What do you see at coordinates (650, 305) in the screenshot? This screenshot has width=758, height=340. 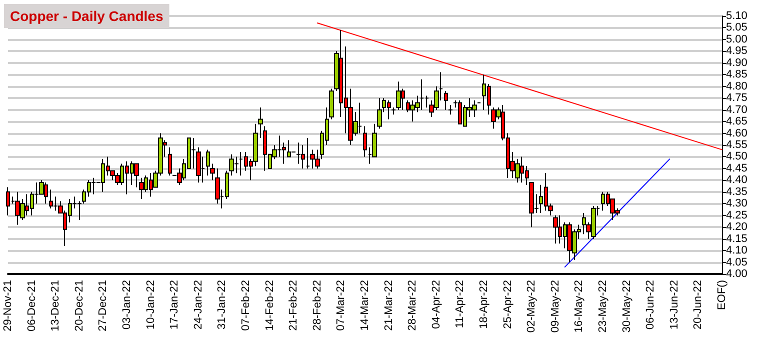 I see `x-tick-label: 06-Jun-22` at bounding box center [650, 305].